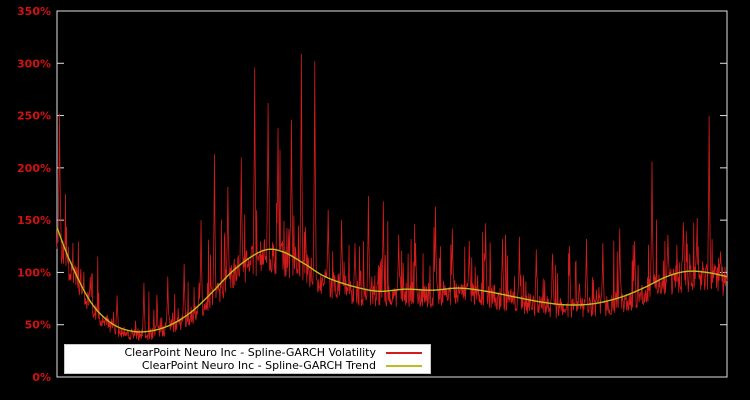  Describe the element at coordinates (34, 220) in the screenshot. I see `y-tick-label: 150%` at that location.